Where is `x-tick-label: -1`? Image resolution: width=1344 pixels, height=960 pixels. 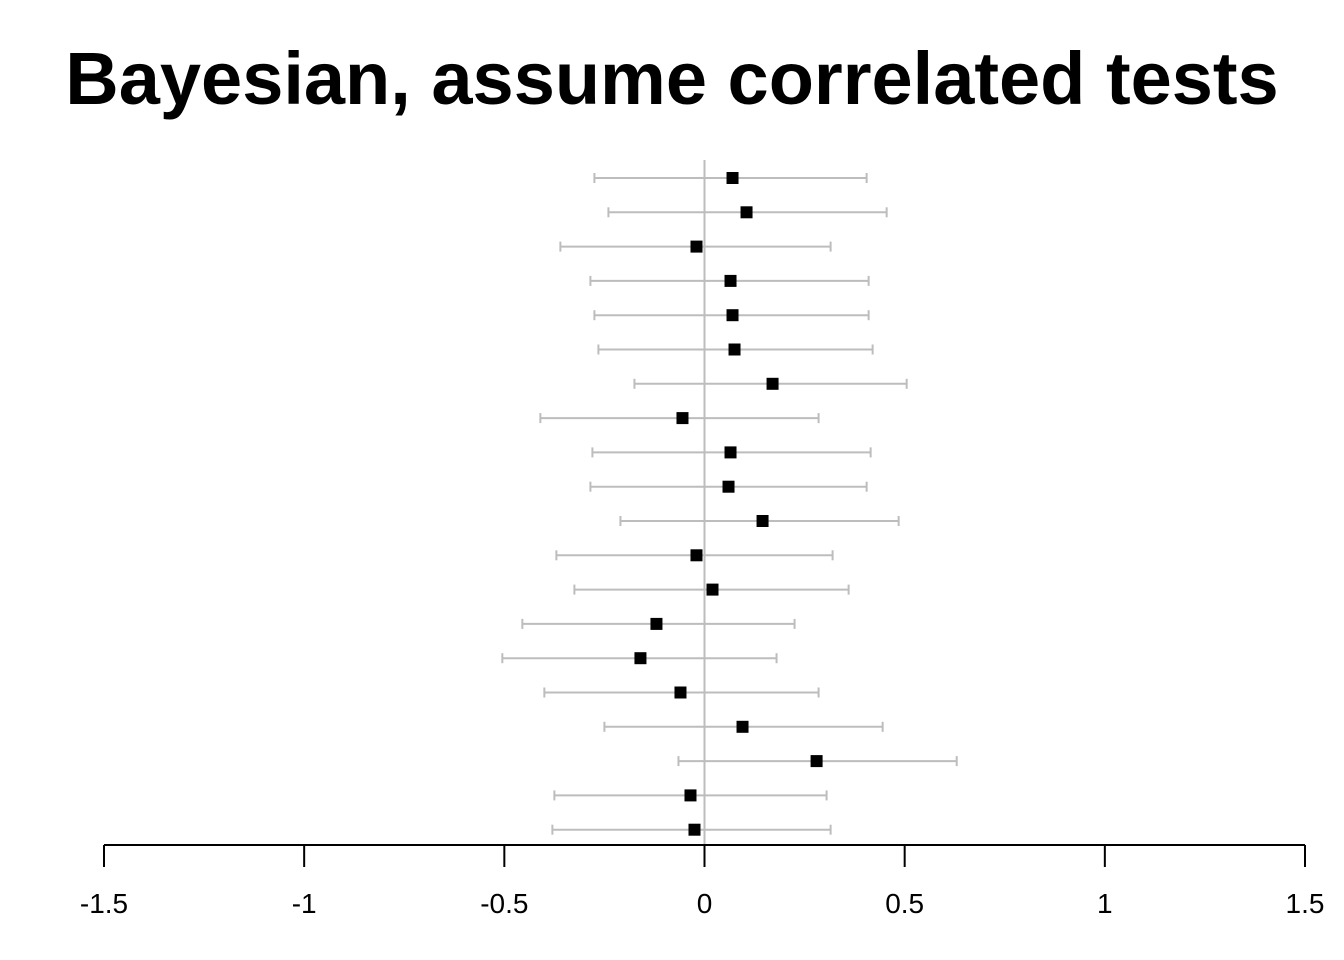
x-tick-label: -1 is located at coordinates (304, 903).